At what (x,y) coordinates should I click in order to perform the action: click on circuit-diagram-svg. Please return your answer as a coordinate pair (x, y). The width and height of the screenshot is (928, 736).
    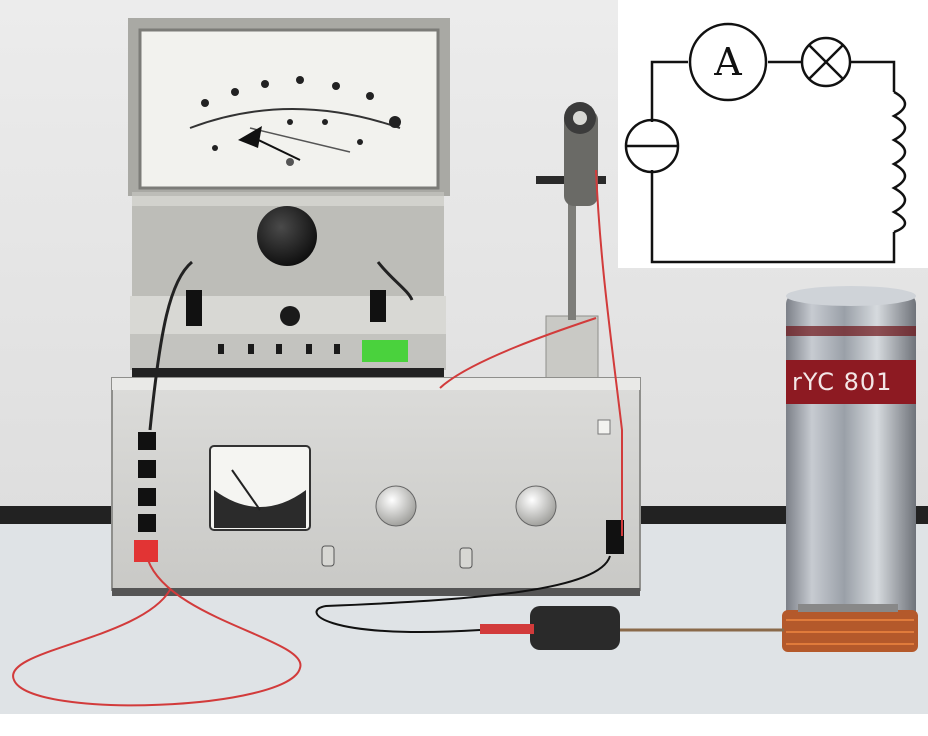
    Looking at the image, I should click on (765, 143).